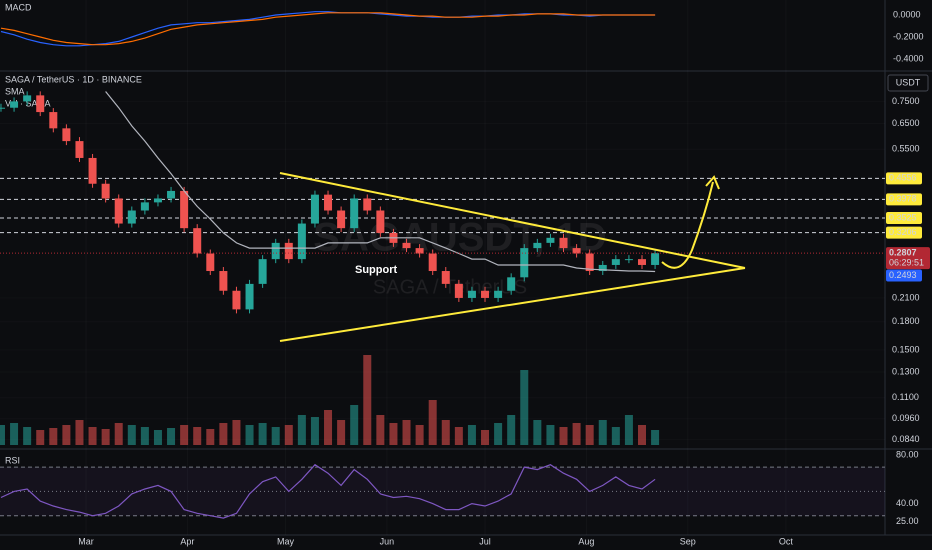  What do you see at coordinates (906, 297) in the screenshot?
I see `y-tick-label: 0.2100` at bounding box center [906, 297].